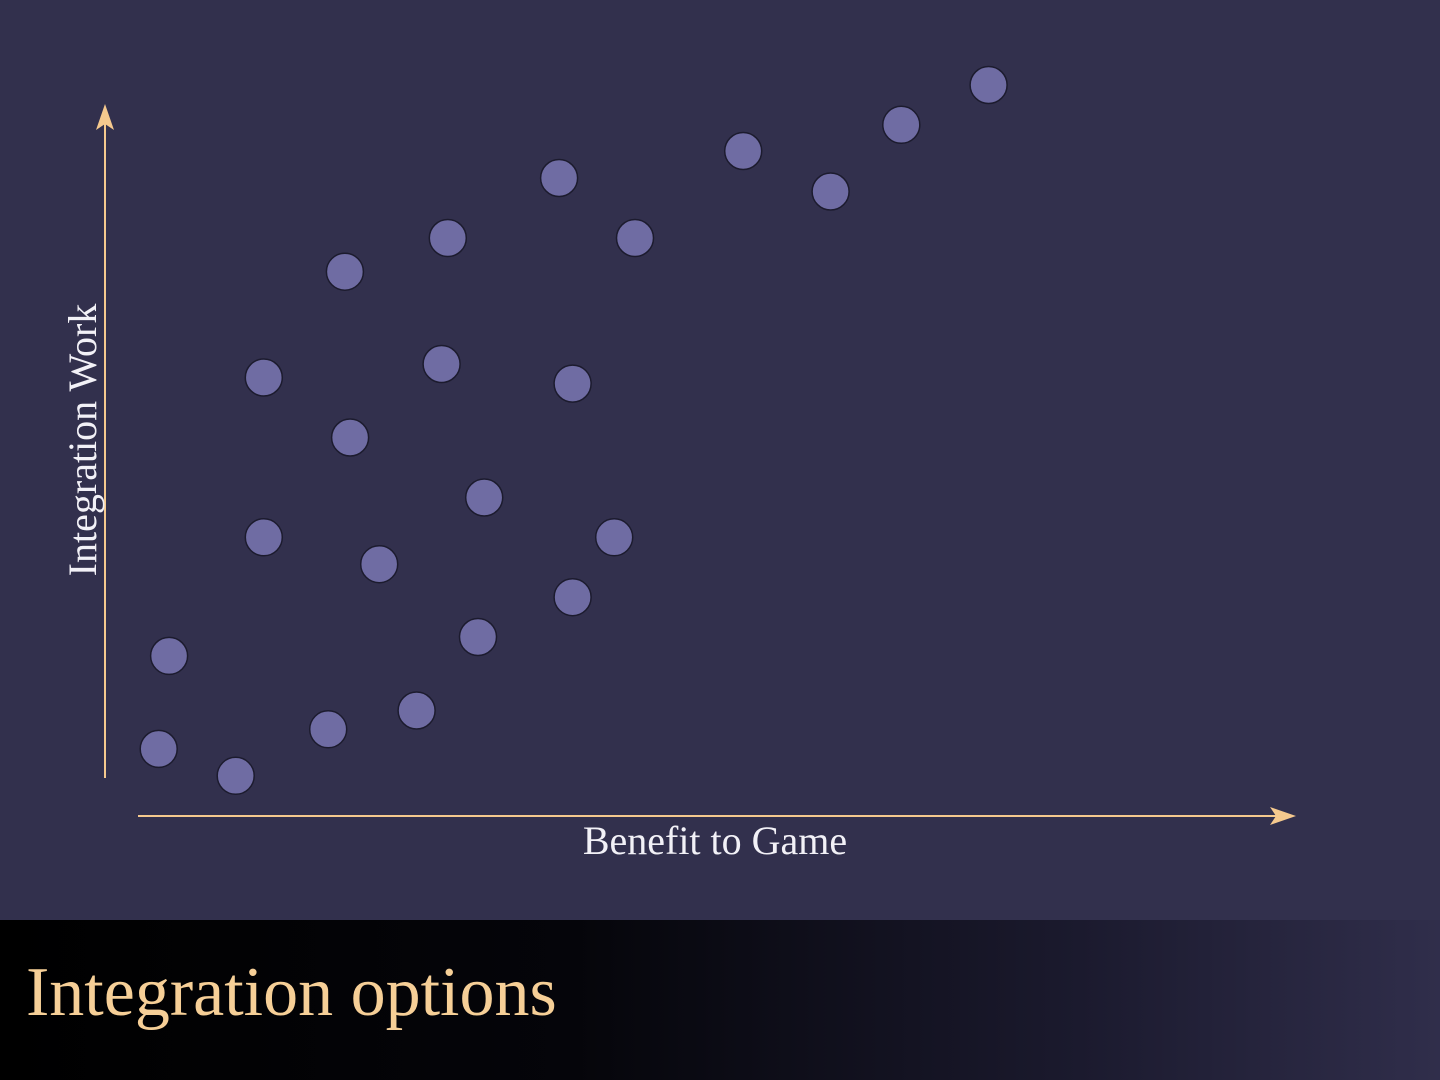 This screenshot has width=1440, height=1080. I want to click on x-axis-label: Benefit to Game, so click(715, 840).